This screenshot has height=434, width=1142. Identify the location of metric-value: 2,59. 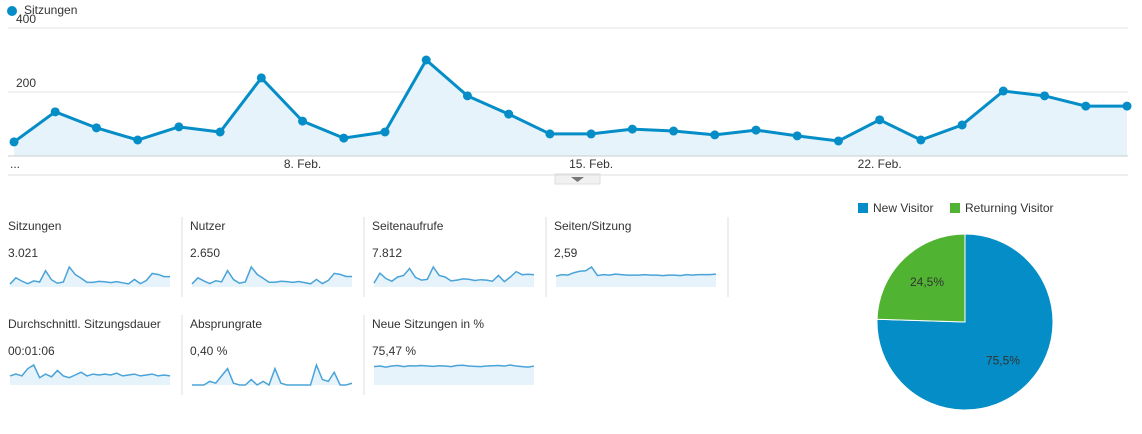
(566, 253).